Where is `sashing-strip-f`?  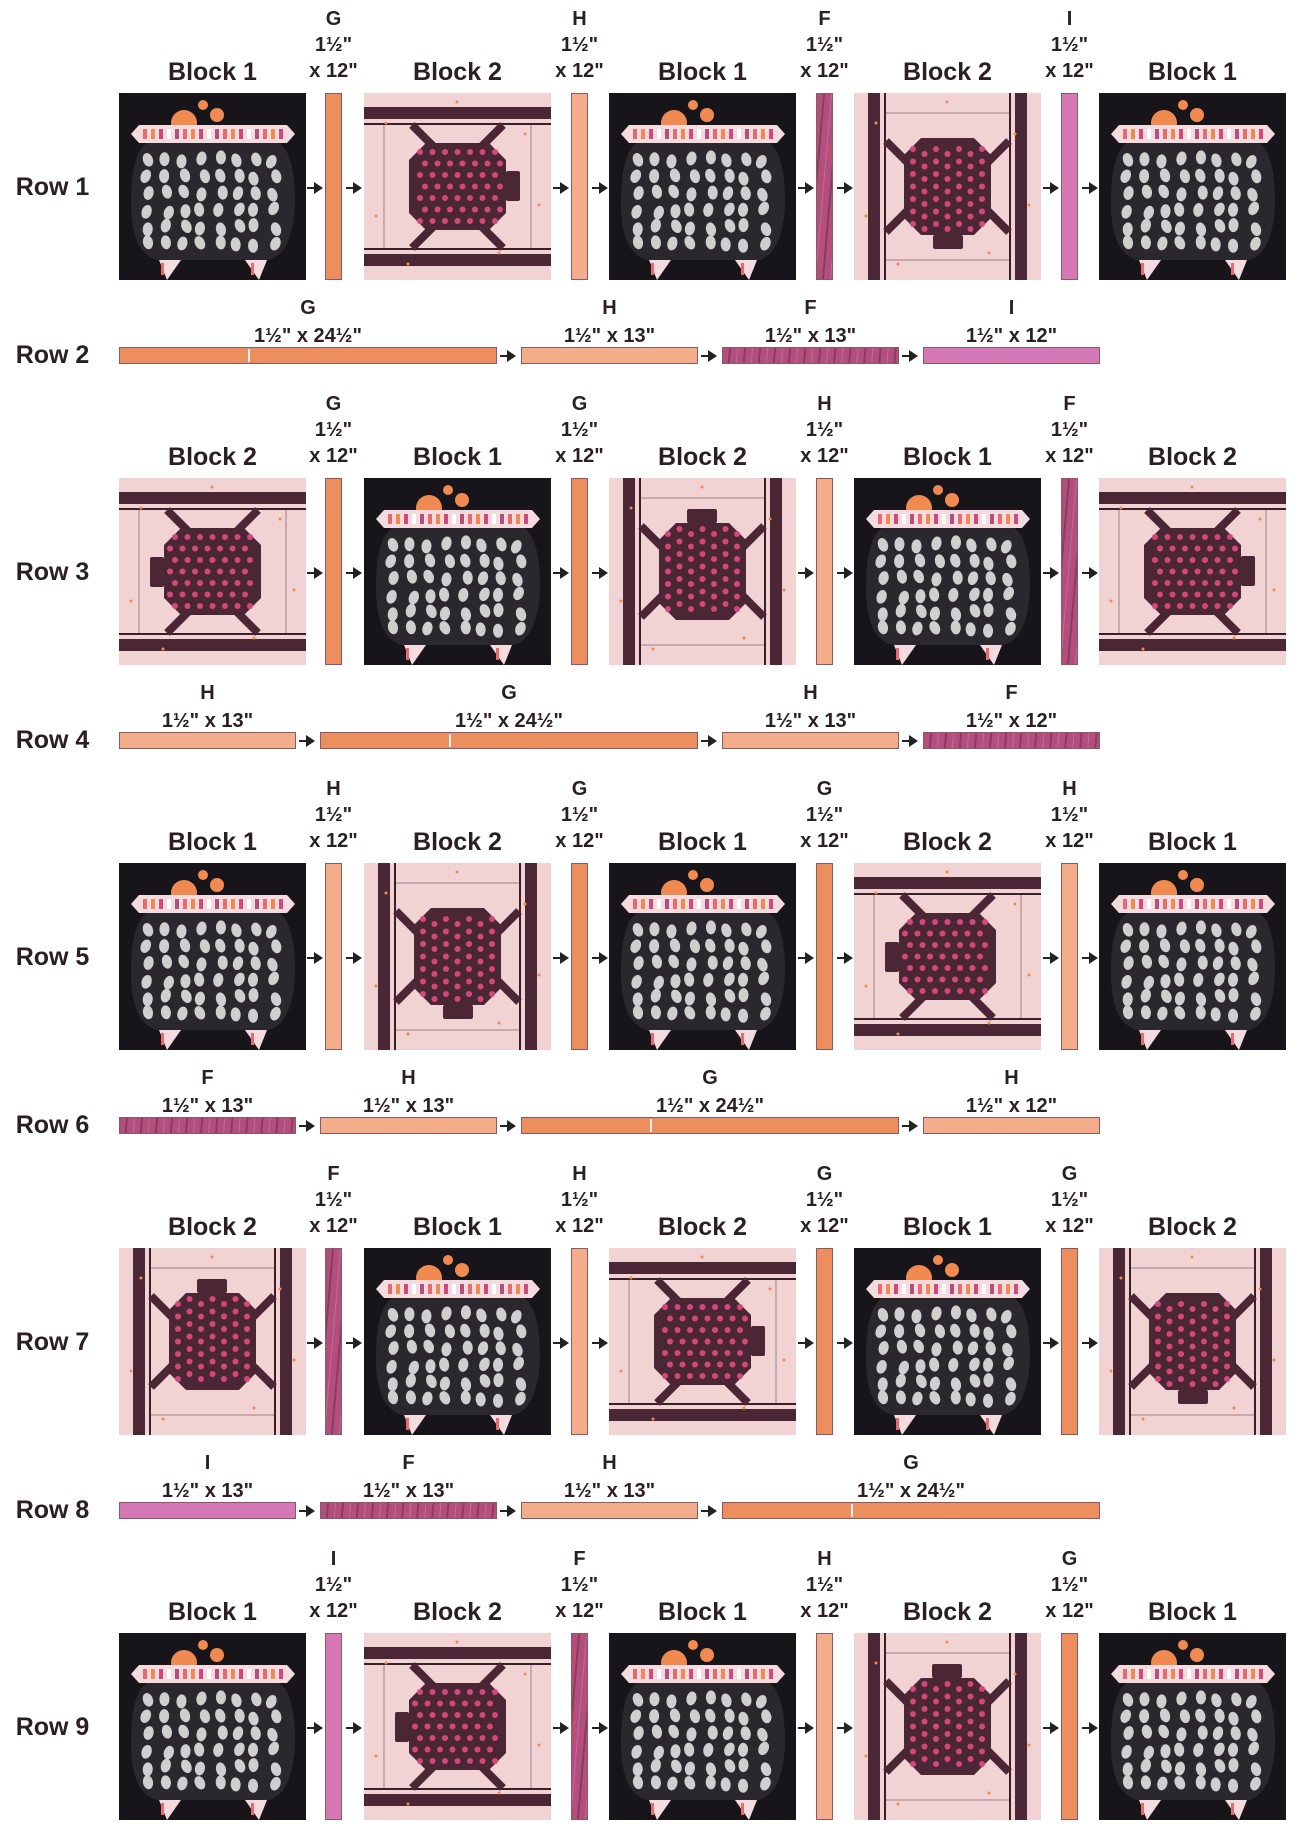 sashing-strip-f is located at coordinates (1069, 571).